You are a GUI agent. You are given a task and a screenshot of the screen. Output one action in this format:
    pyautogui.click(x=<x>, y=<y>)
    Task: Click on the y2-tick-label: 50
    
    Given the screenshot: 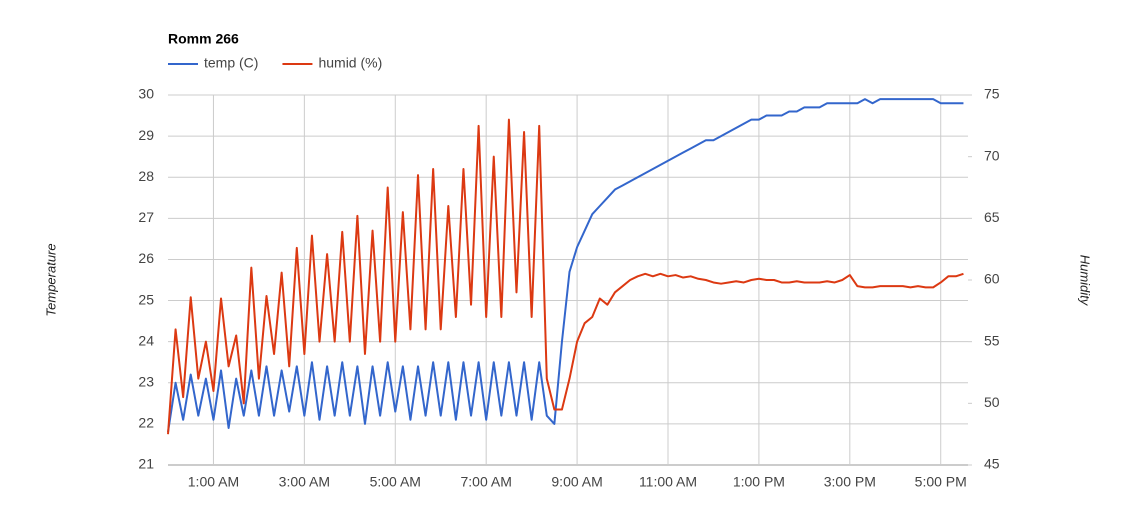 What is the action you would take?
    pyautogui.click(x=992, y=402)
    